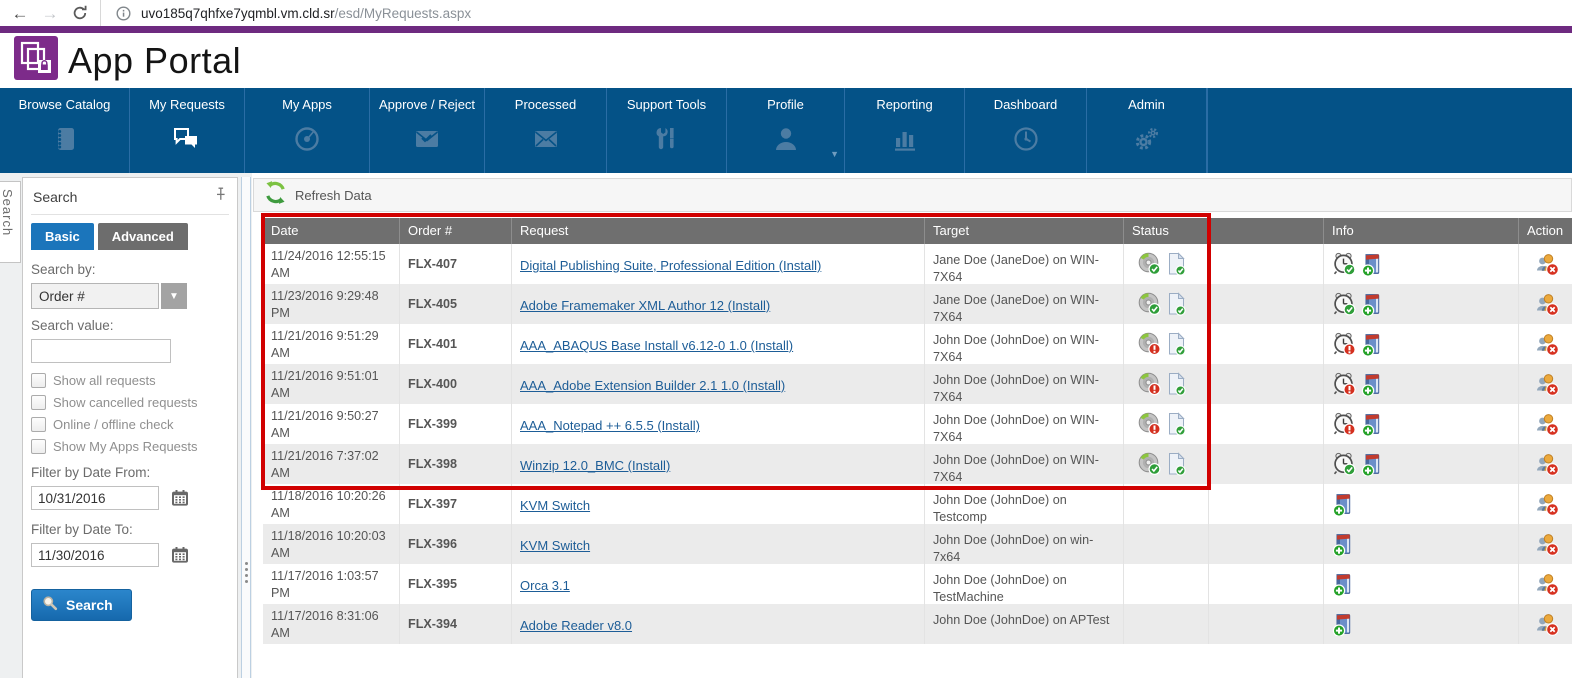 Image resolution: width=1572 pixels, height=678 pixels. I want to click on tab-basic: Basic, so click(62, 236).